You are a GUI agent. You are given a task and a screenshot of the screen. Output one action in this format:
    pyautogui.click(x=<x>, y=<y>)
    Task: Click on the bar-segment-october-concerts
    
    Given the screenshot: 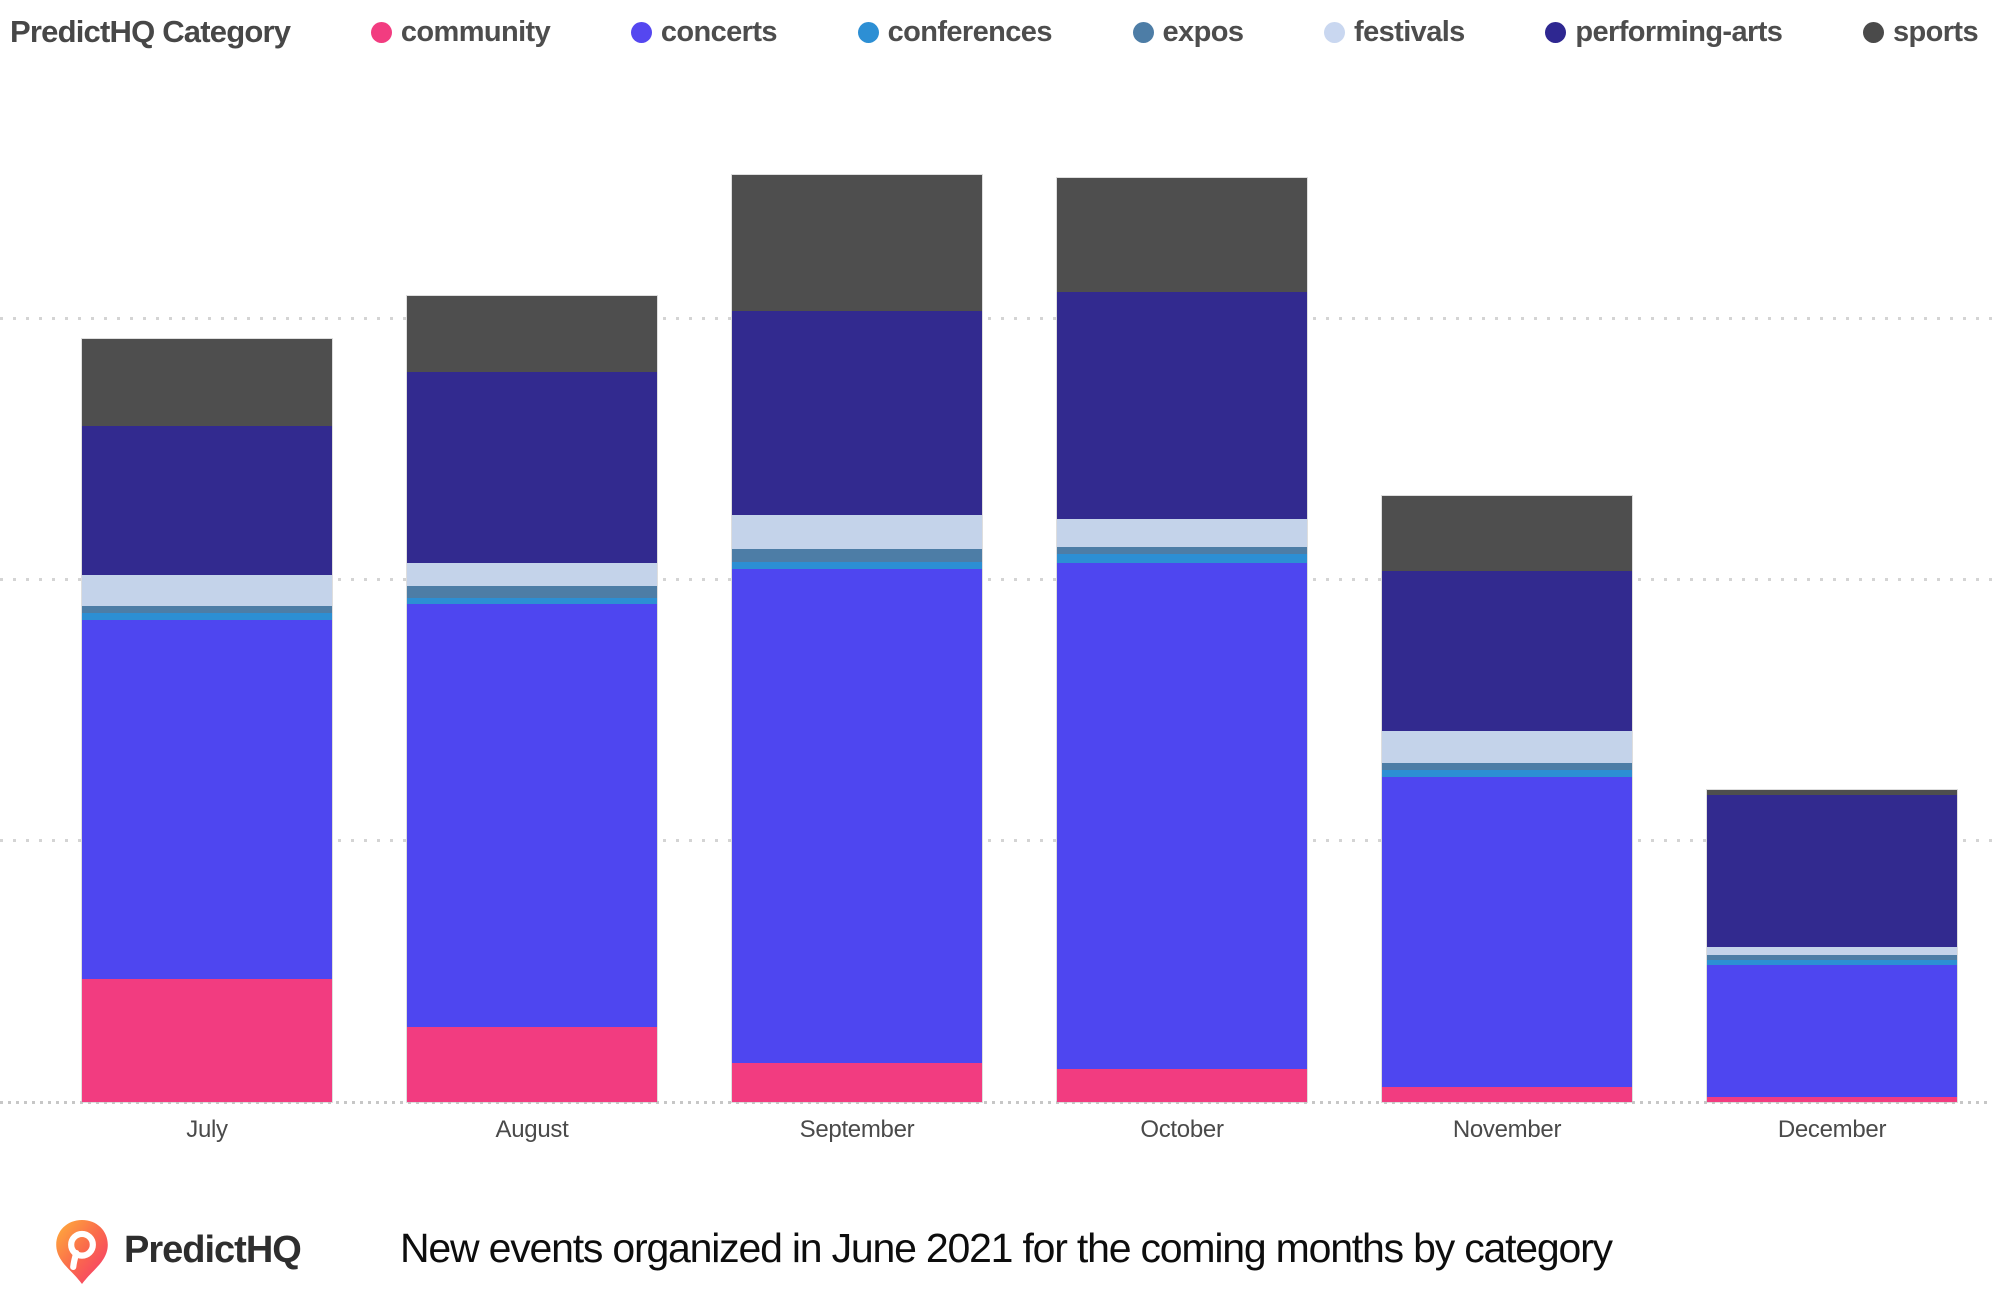 What is the action you would take?
    pyautogui.click(x=1182, y=816)
    